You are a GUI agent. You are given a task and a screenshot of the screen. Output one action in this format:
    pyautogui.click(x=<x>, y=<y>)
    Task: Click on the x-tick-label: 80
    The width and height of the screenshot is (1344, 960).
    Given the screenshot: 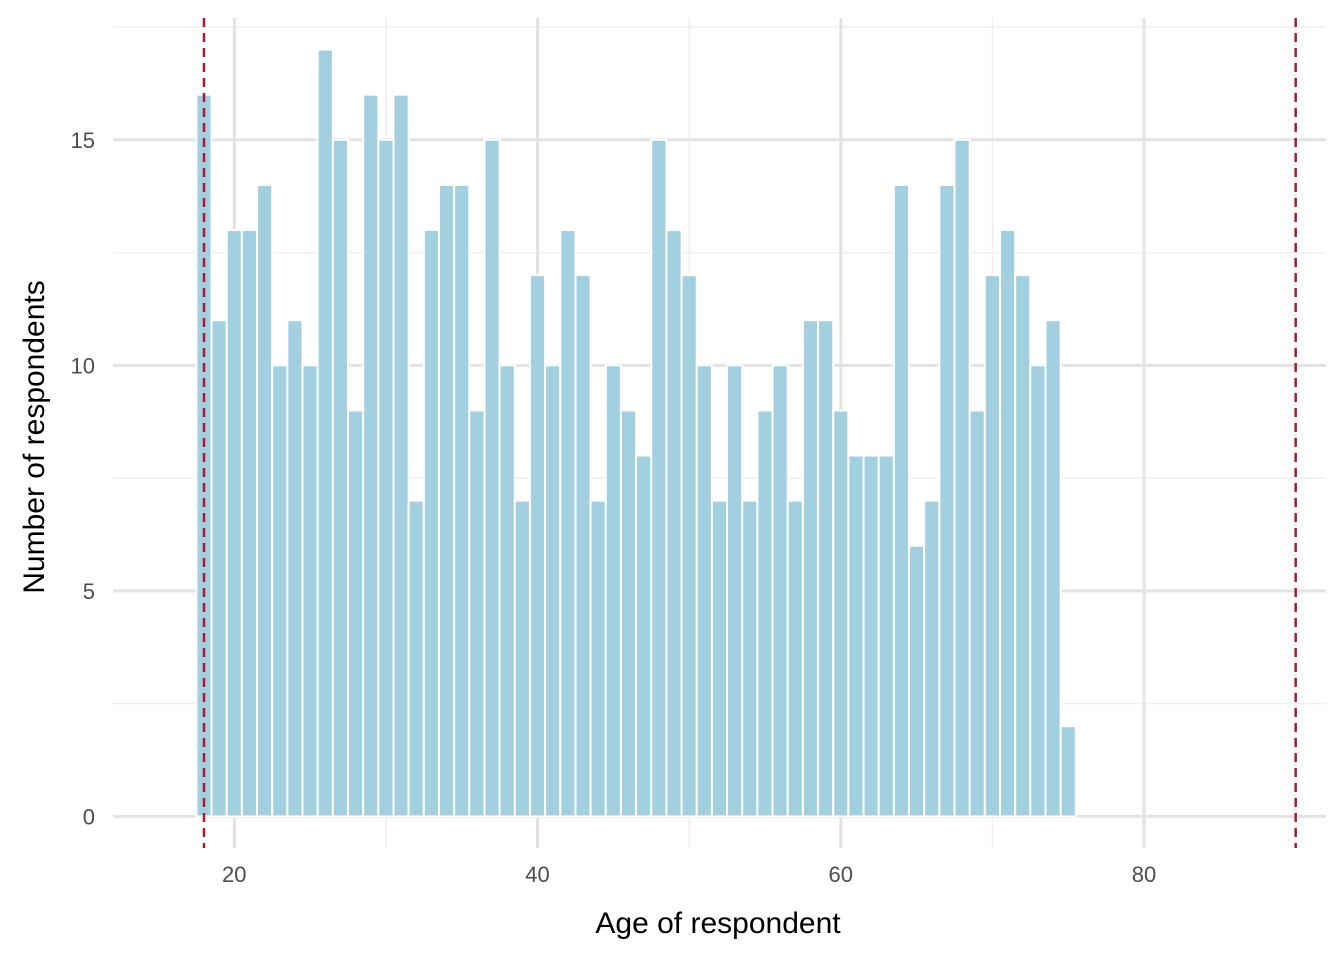 What is the action you would take?
    pyautogui.click(x=1144, y=874)
    